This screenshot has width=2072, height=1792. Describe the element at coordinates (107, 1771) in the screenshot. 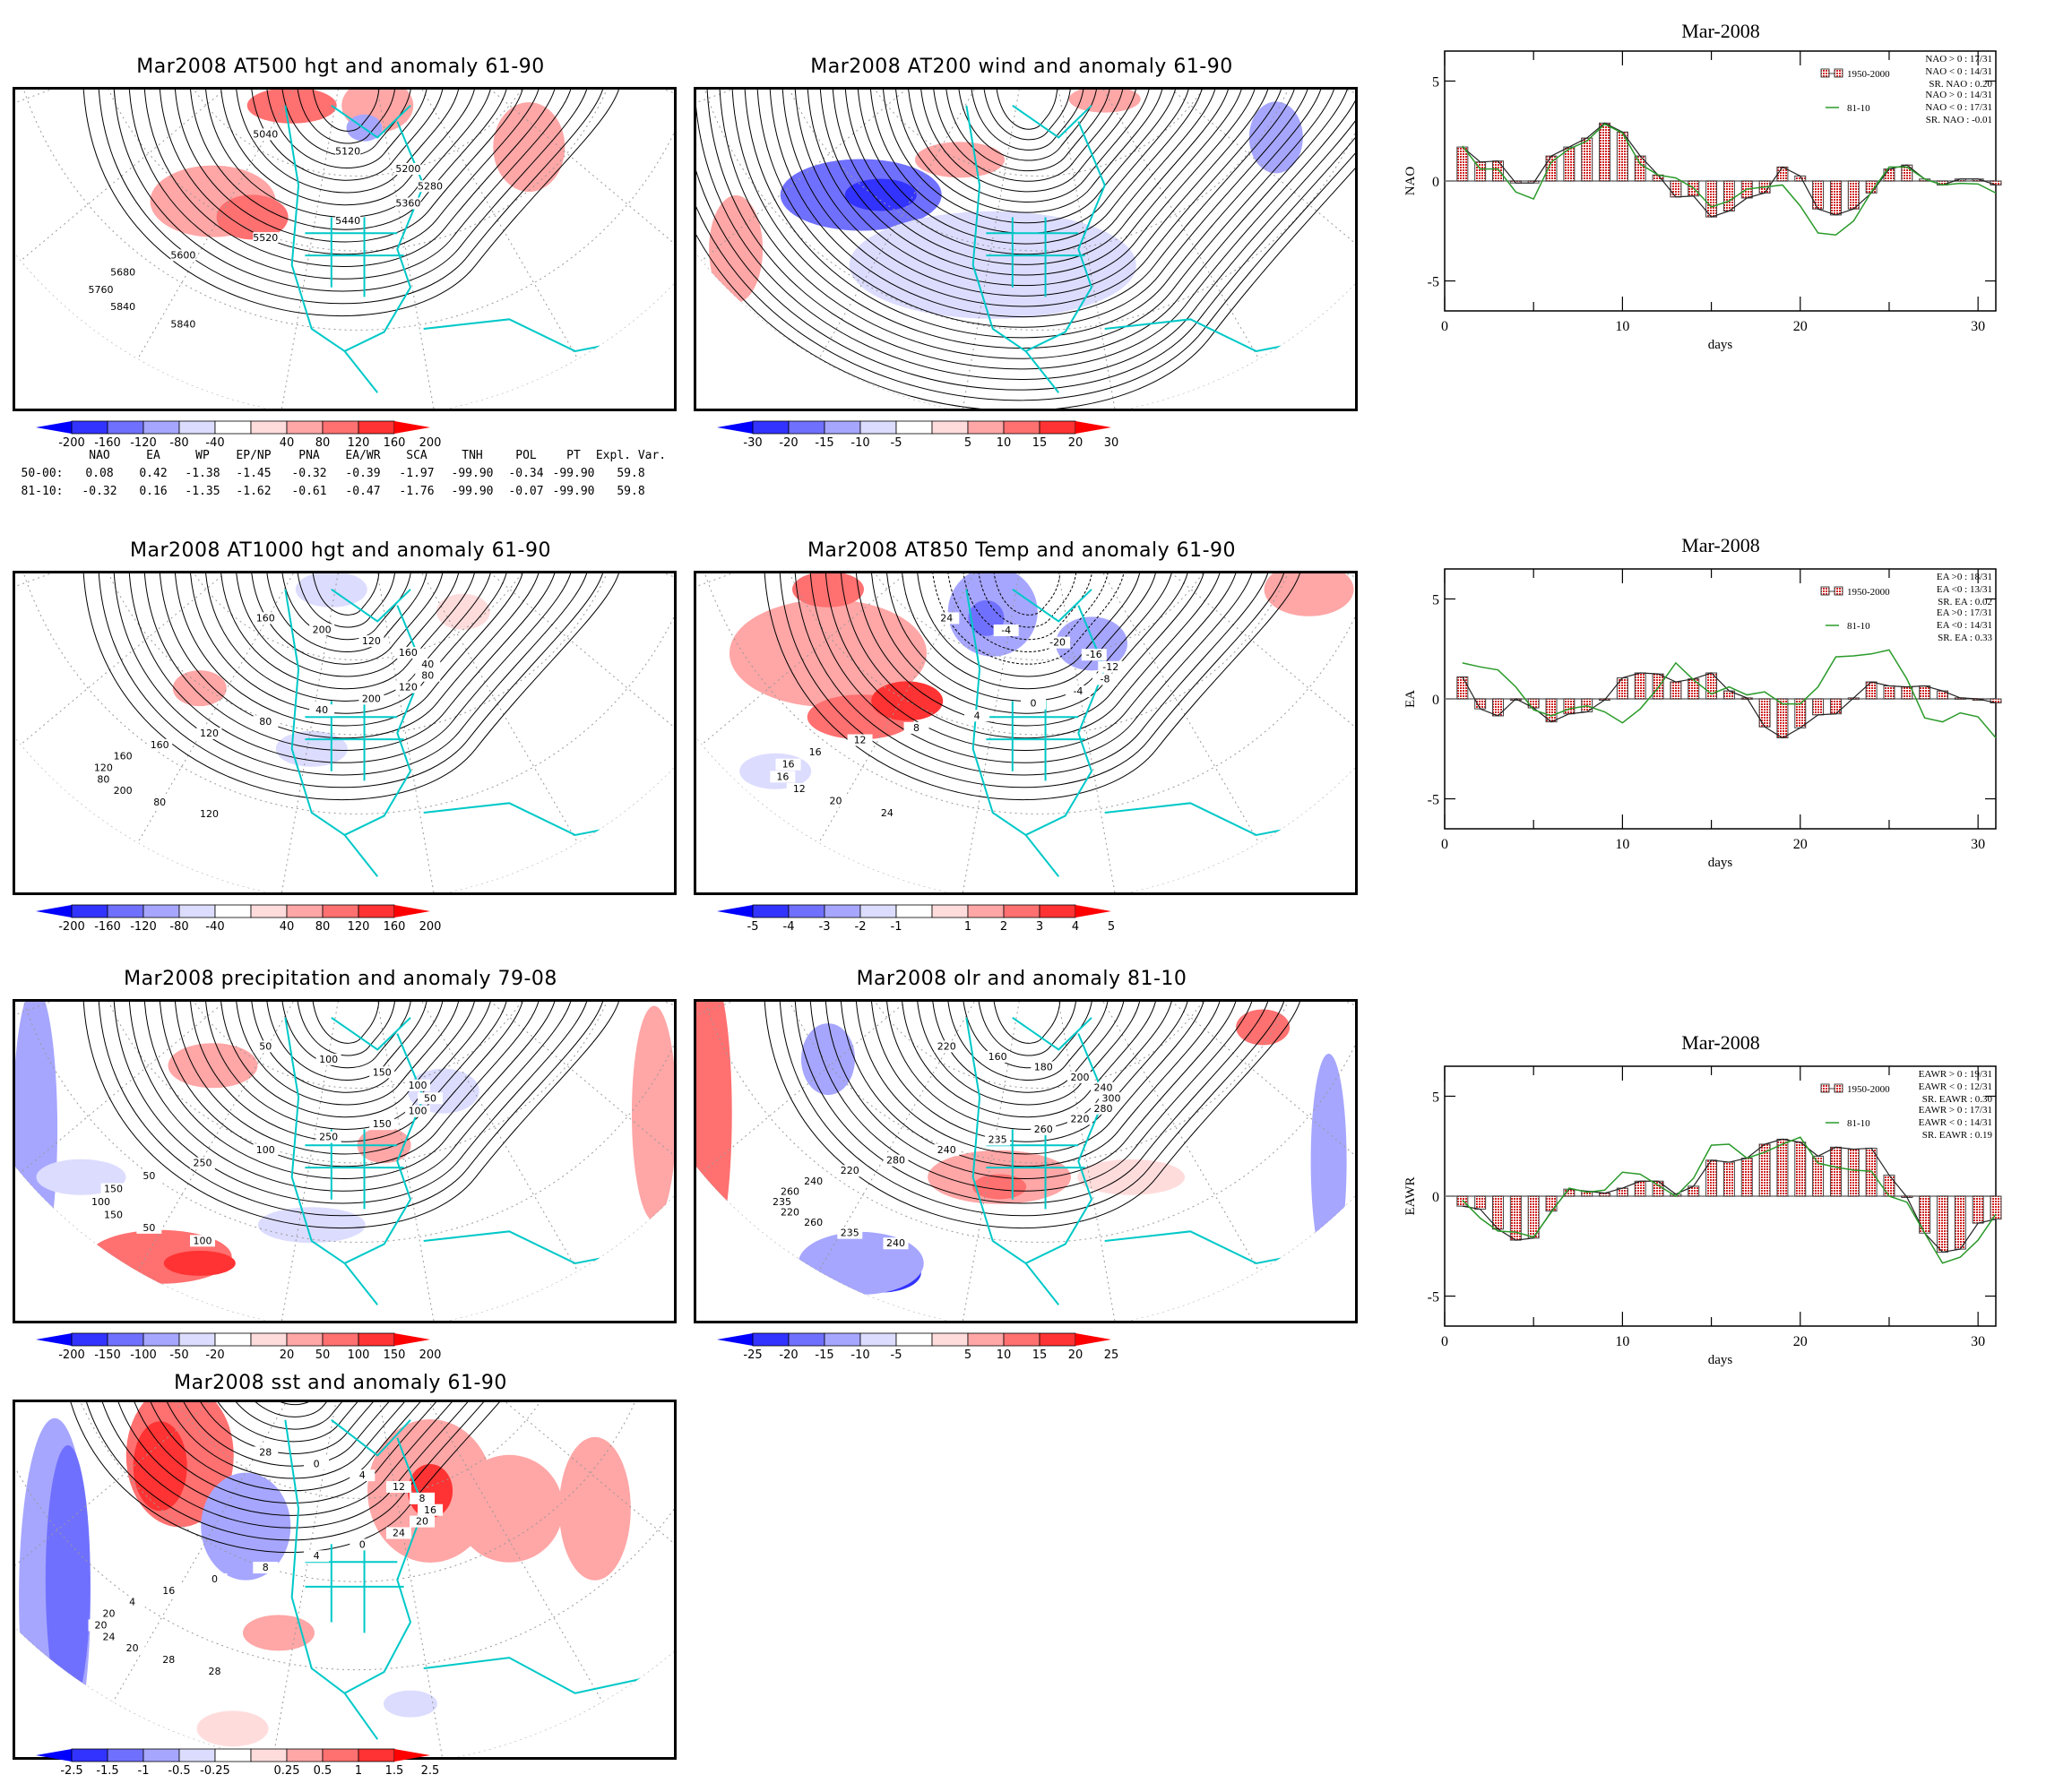

I see `colorbar-tick-label: -1.5` at that location.